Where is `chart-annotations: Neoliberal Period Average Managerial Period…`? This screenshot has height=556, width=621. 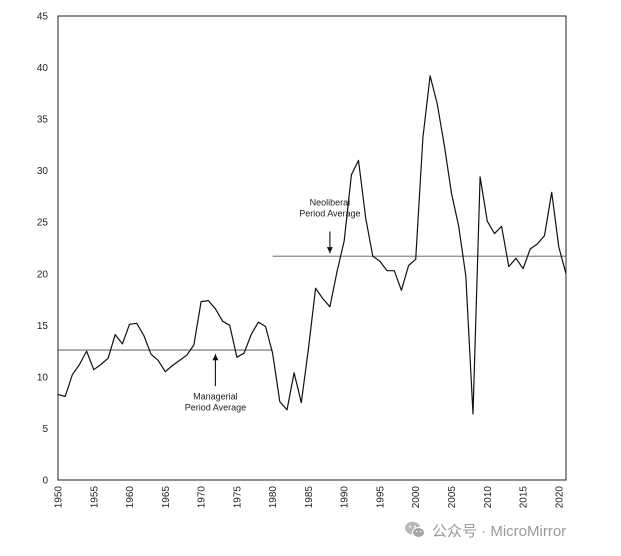
chart-annotations: Neoliberal Period Average Managerial Period… is located at coordinates (273, 305).